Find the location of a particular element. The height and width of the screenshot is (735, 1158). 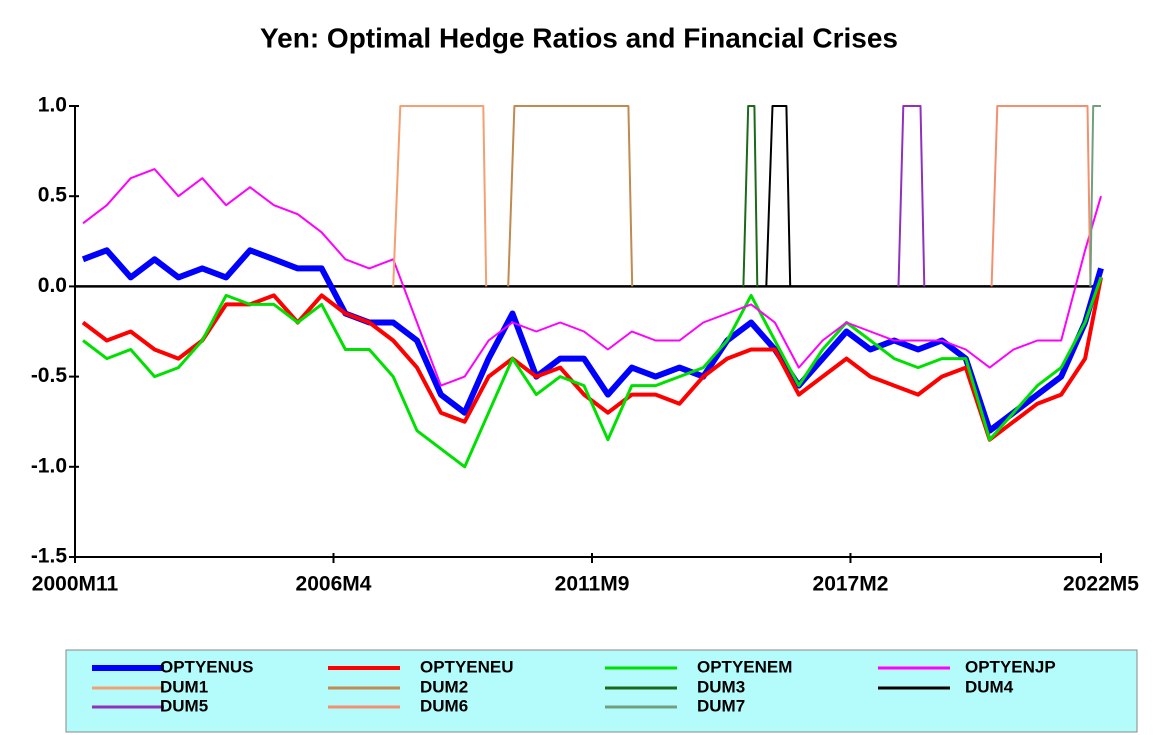

x-tick-label: 2017M2 is located at coordinates (851, 584).